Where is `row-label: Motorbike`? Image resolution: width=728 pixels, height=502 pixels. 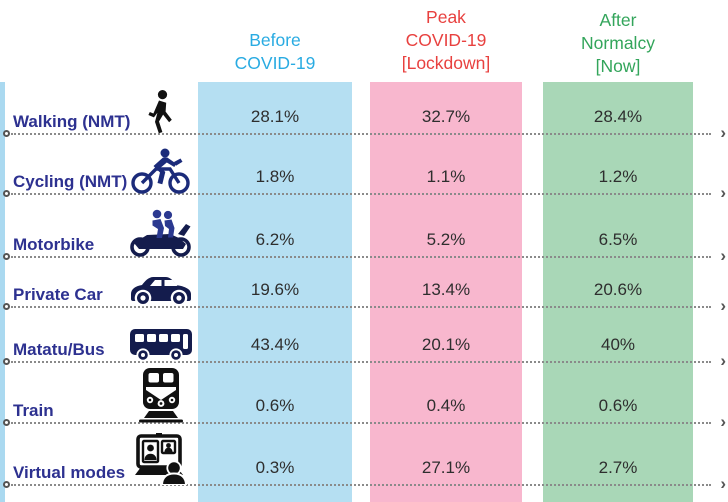 row-label: Motorbike is located at coordinates (54, 244).